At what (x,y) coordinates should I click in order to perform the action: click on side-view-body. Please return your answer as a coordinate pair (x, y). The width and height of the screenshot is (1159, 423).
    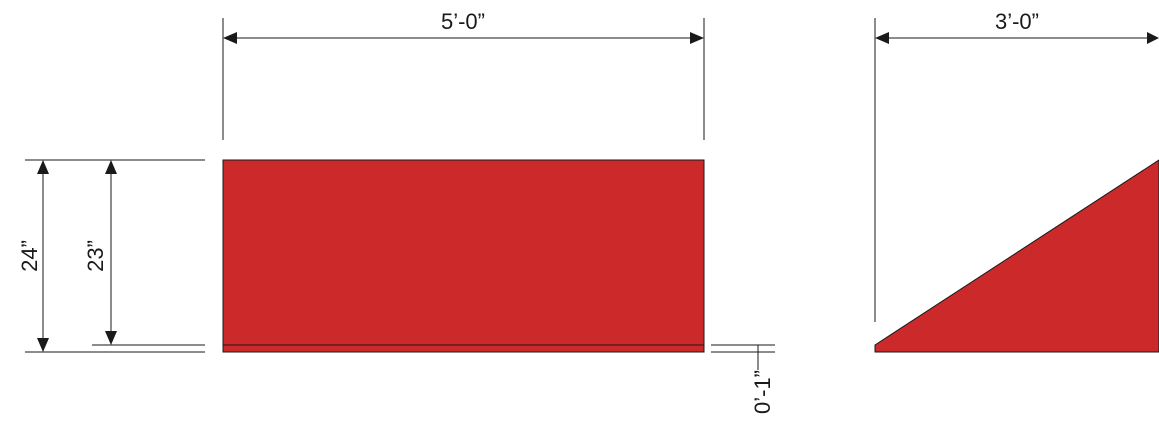
    Looking at the image, I should click on (1016, 256).